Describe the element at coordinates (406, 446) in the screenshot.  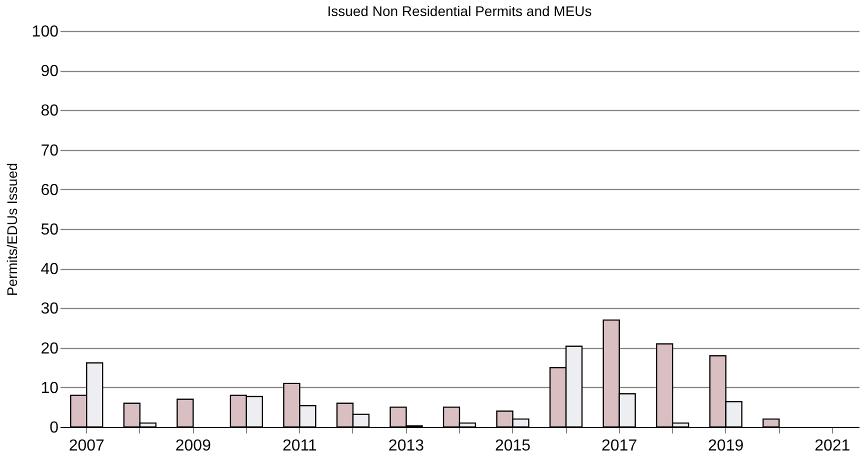
I see `x-tick-label: 2013` at that location.